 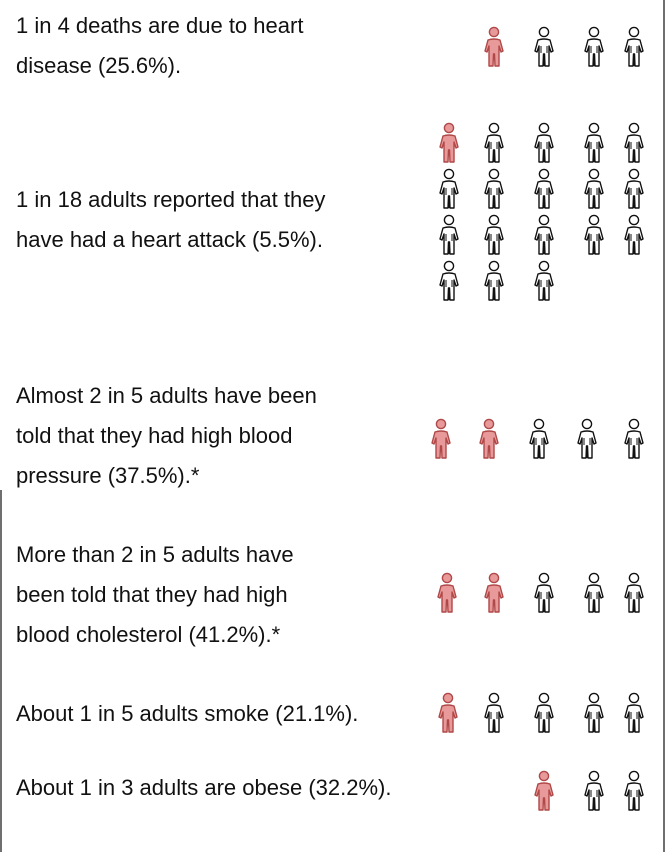 I want to click on right-border, so click(x=664, y=426).